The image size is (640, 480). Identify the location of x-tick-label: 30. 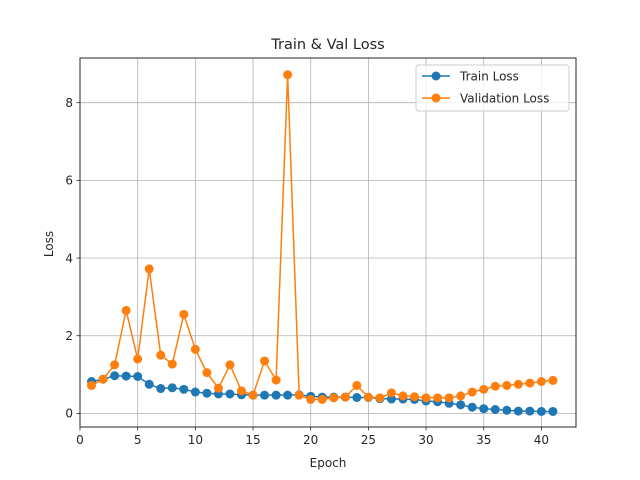
(425, 440).